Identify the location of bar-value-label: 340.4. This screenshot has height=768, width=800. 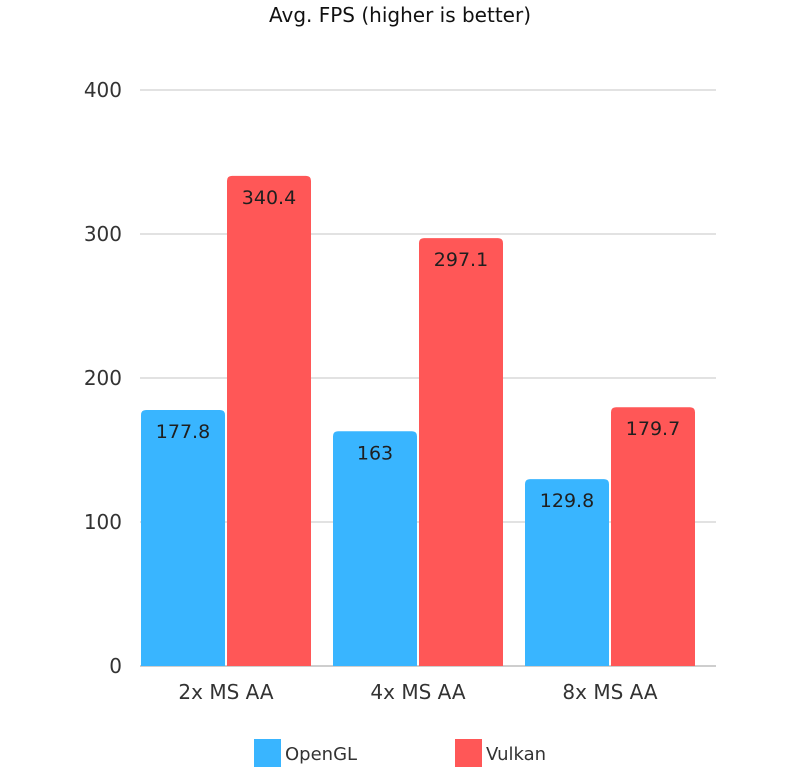
(269, 198).